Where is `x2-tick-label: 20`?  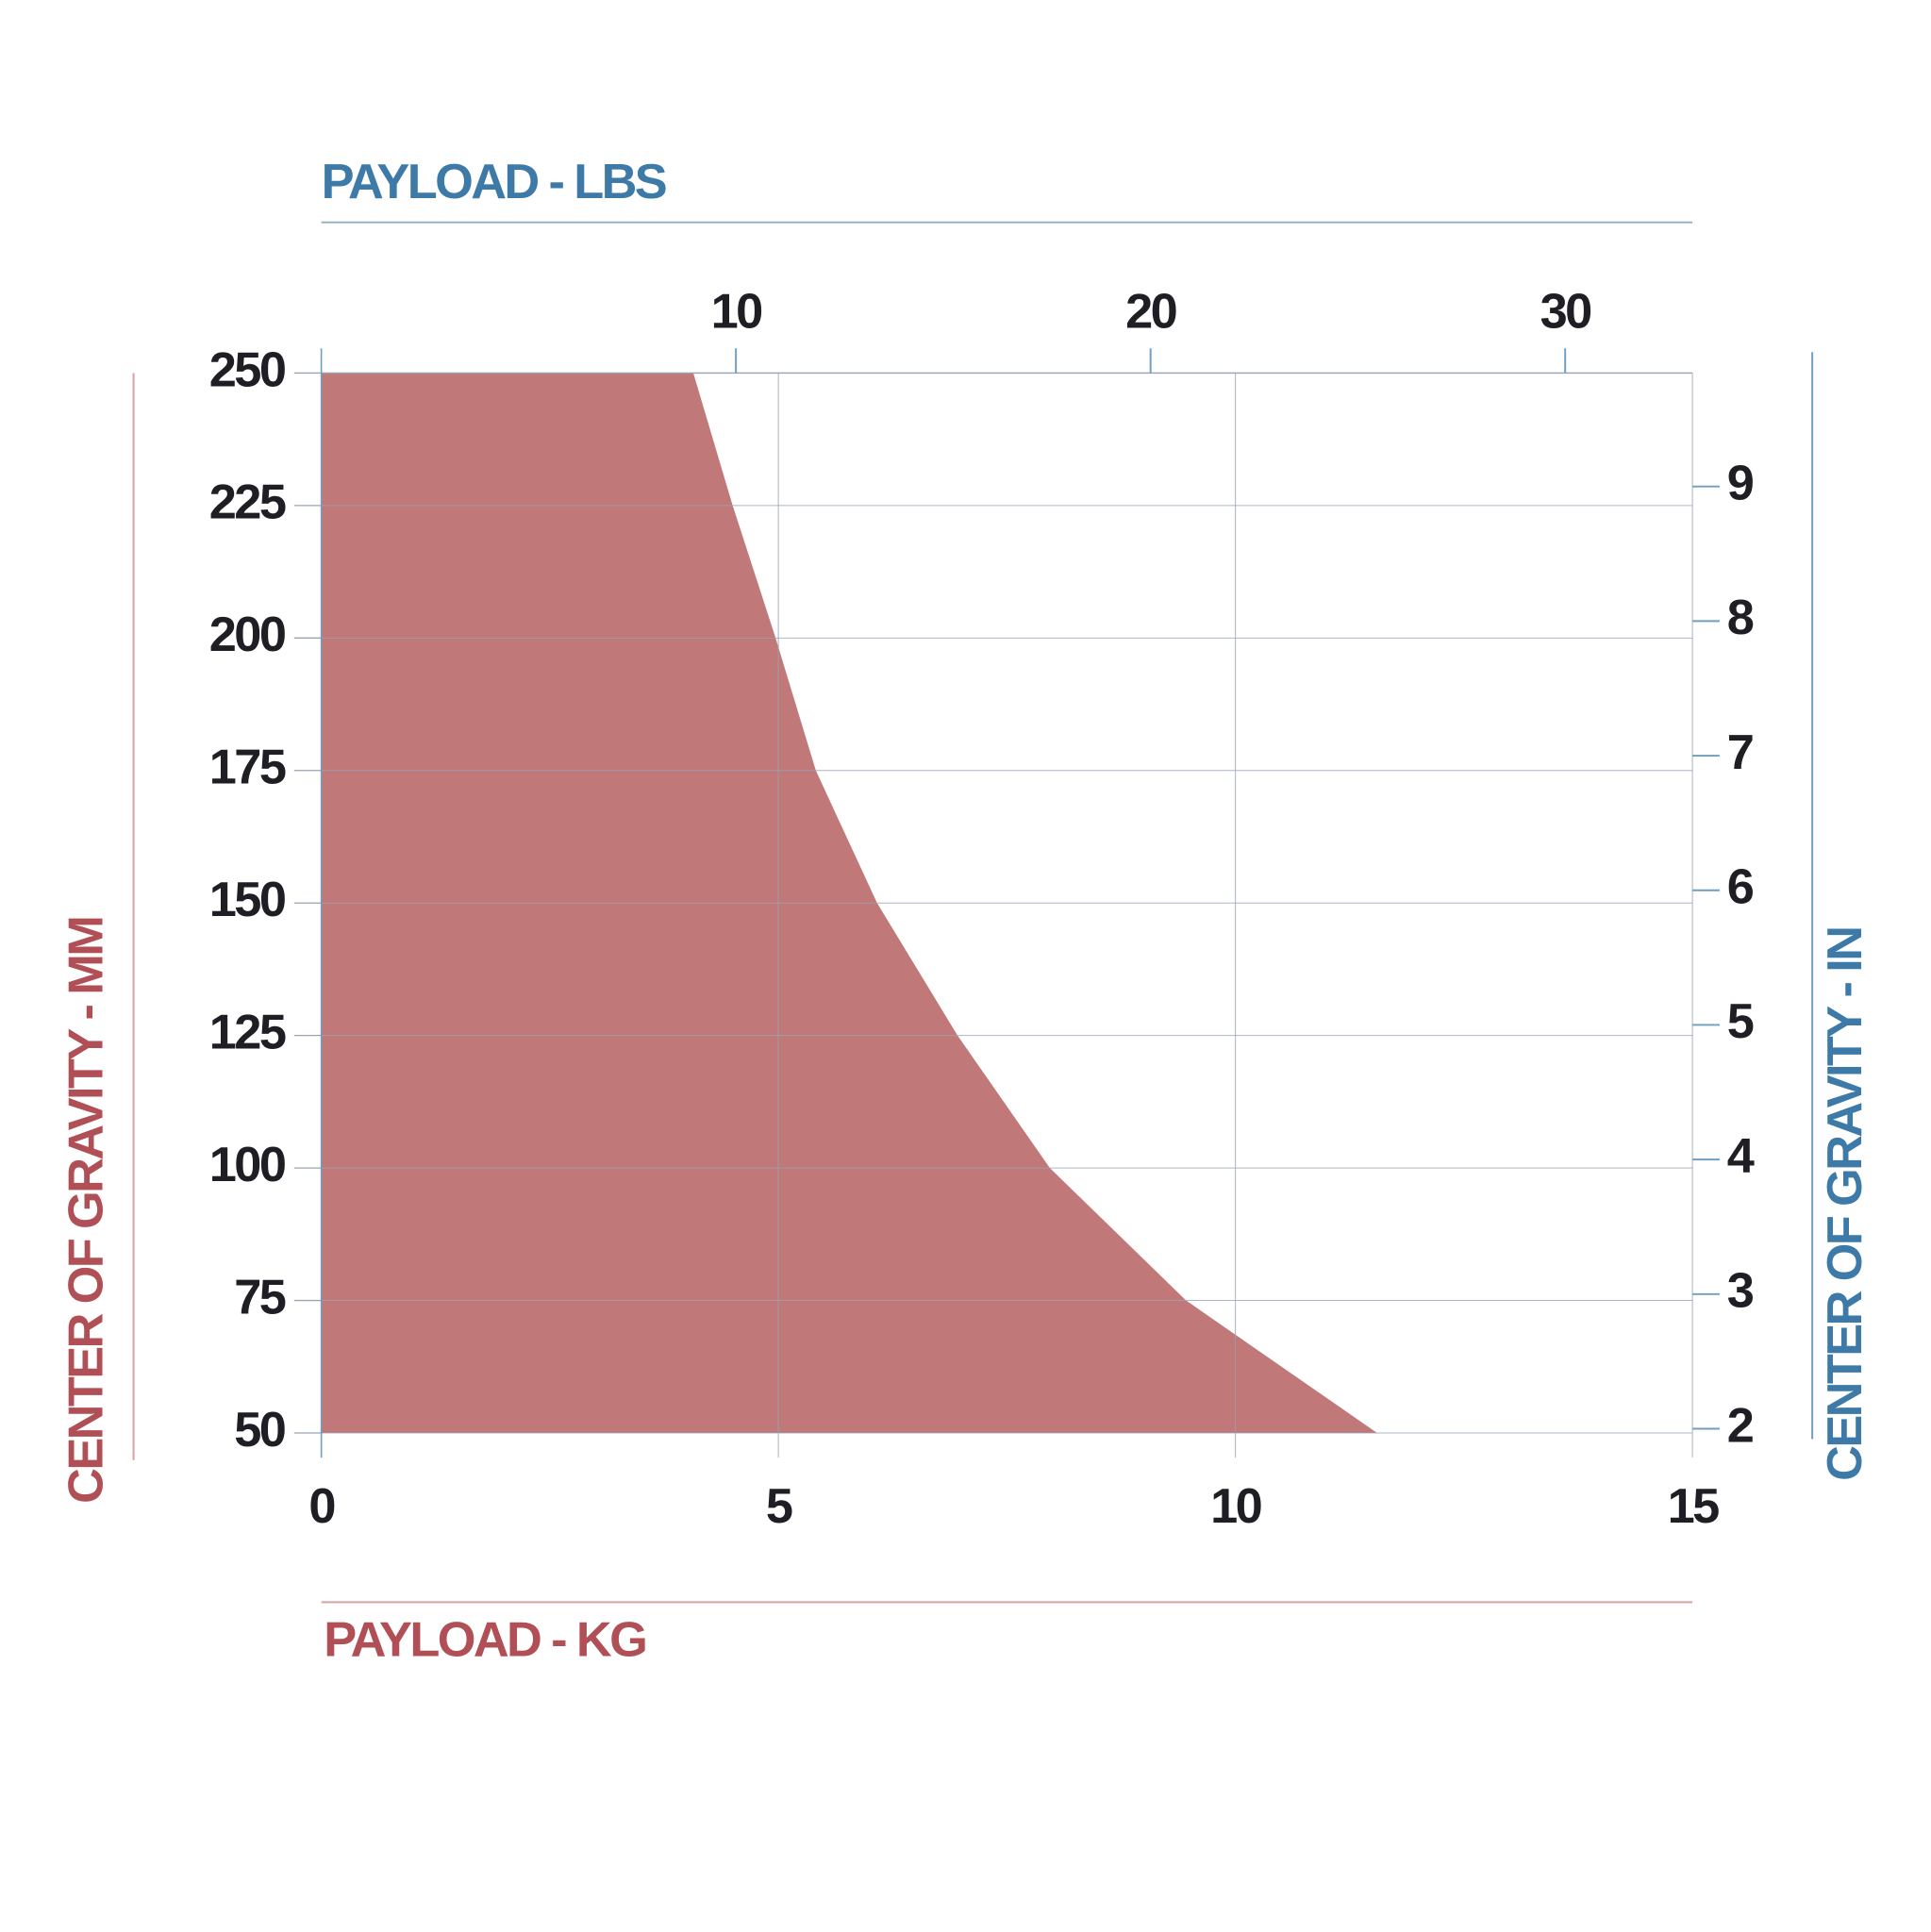
x2-tick-label: 20 is located at coordinates (1150, 312).